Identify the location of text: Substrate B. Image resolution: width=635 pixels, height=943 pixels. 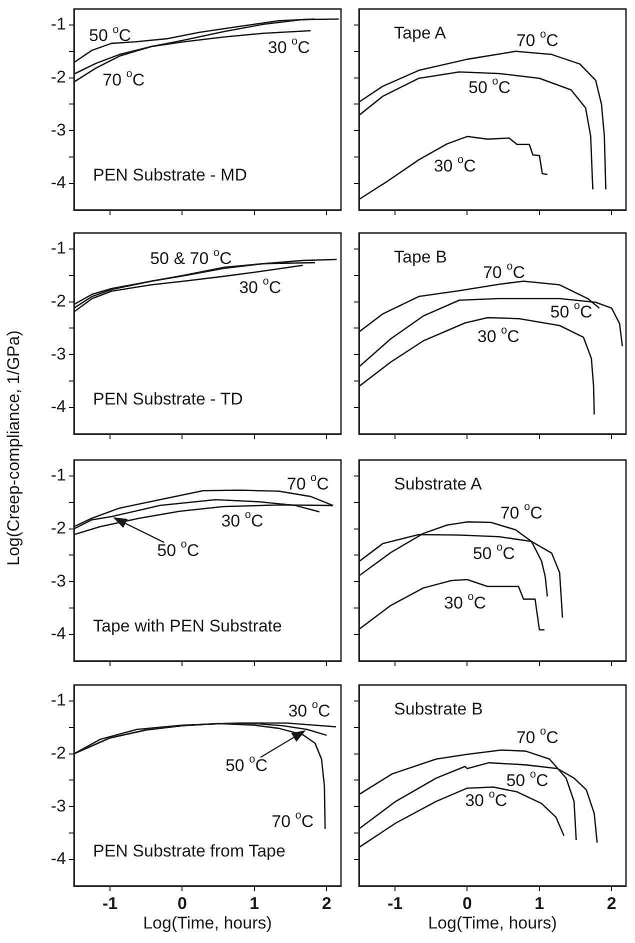
(438, 709).